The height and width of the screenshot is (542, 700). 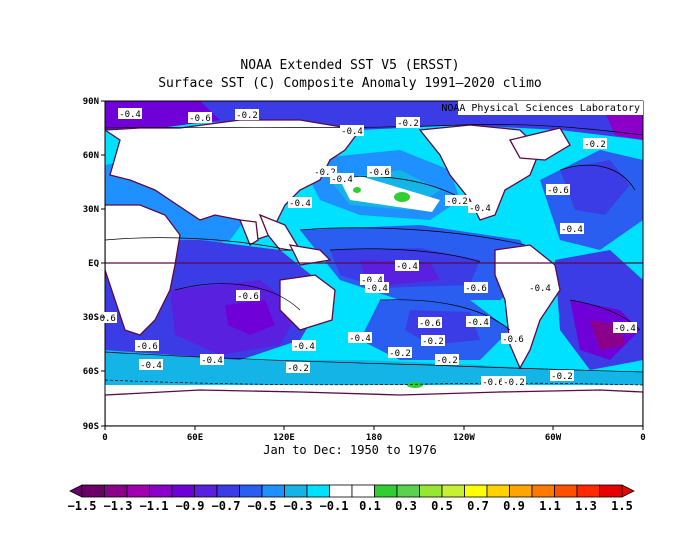 I want to click on shade-north-atlantic-core, so click(x=595, y=187).